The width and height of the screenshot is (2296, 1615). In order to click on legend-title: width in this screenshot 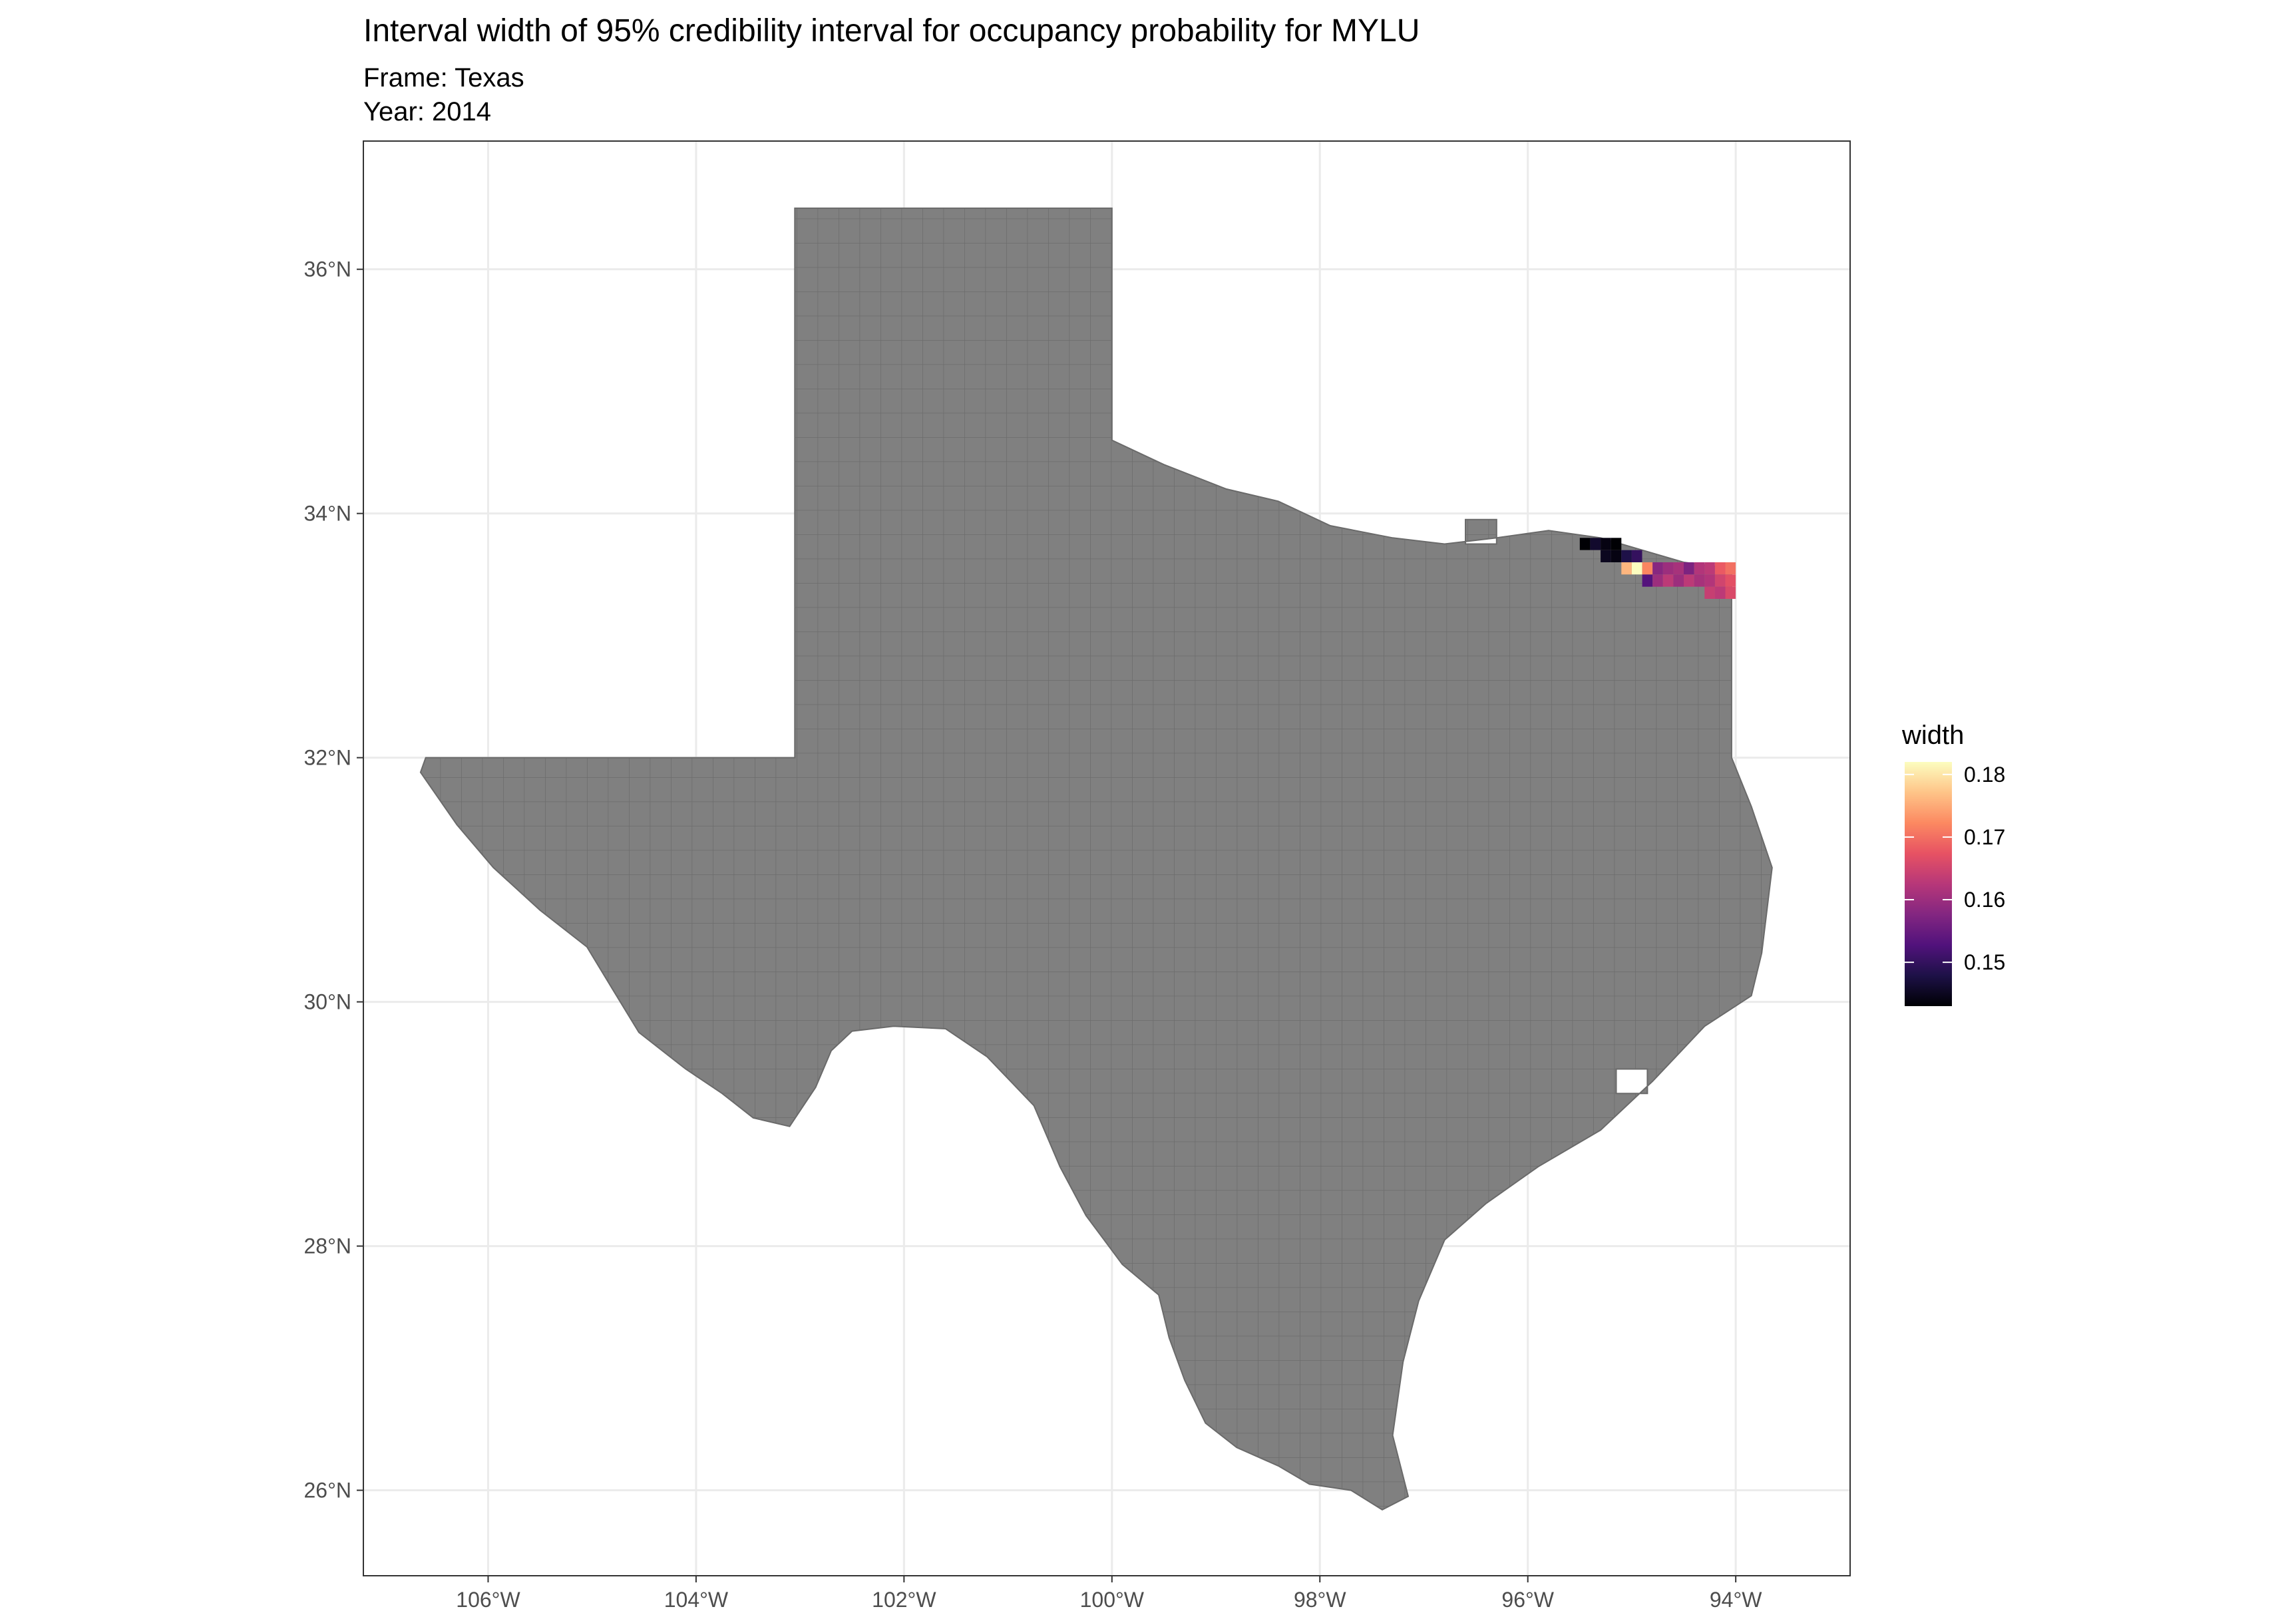, I will do `click(1932, 735)`.